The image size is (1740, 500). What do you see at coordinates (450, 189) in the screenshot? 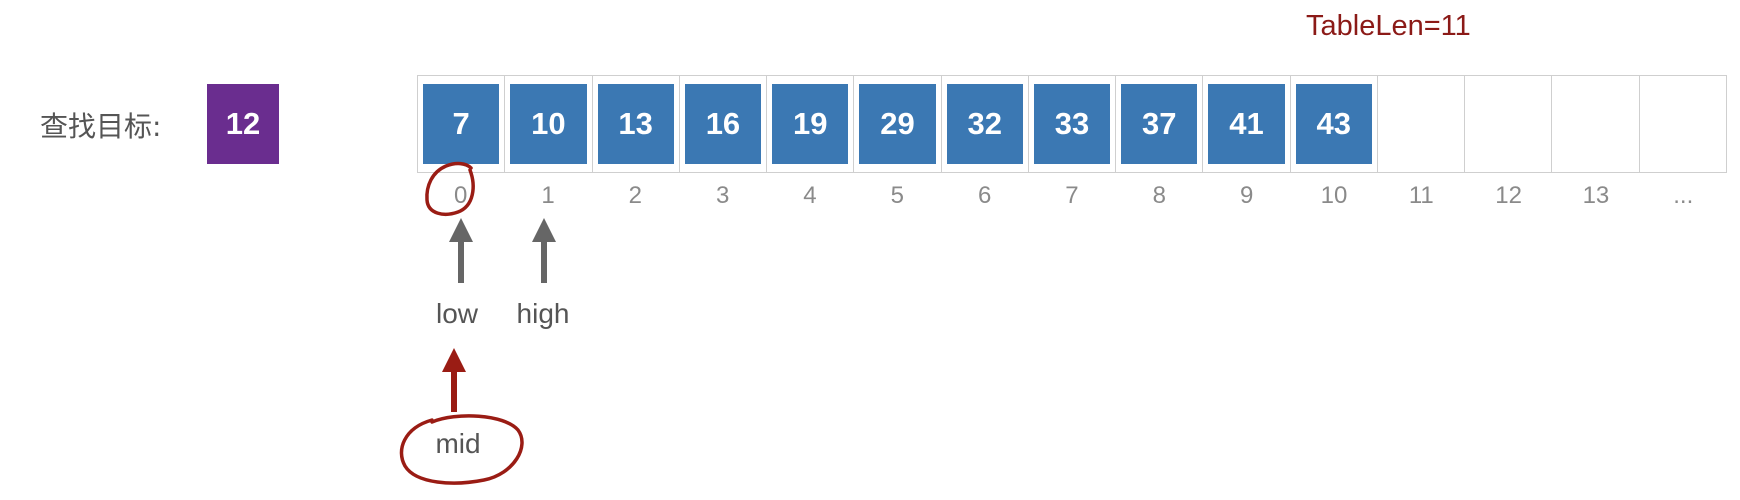
I see `index-zero-circle-annotation` at bounding box center [450, 189].